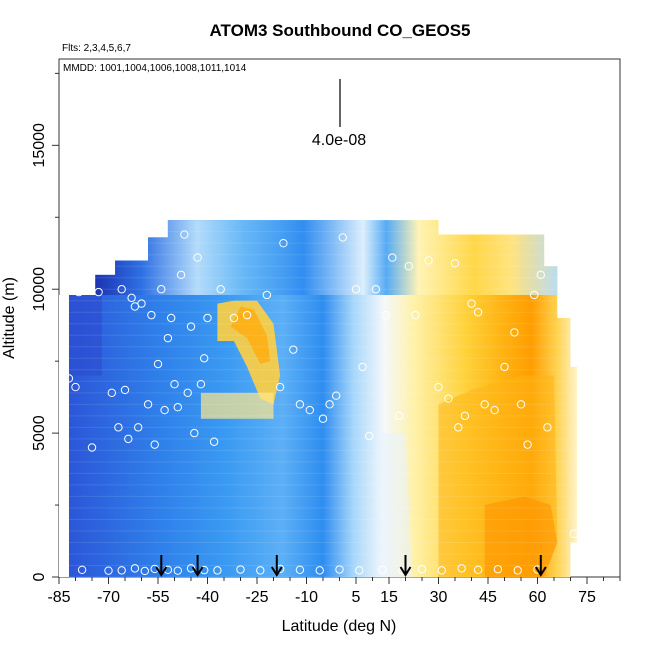  Describe the element at coordinates (339, 140) in the screenshot. I see `scale-label: 4.0e-08` at that location.